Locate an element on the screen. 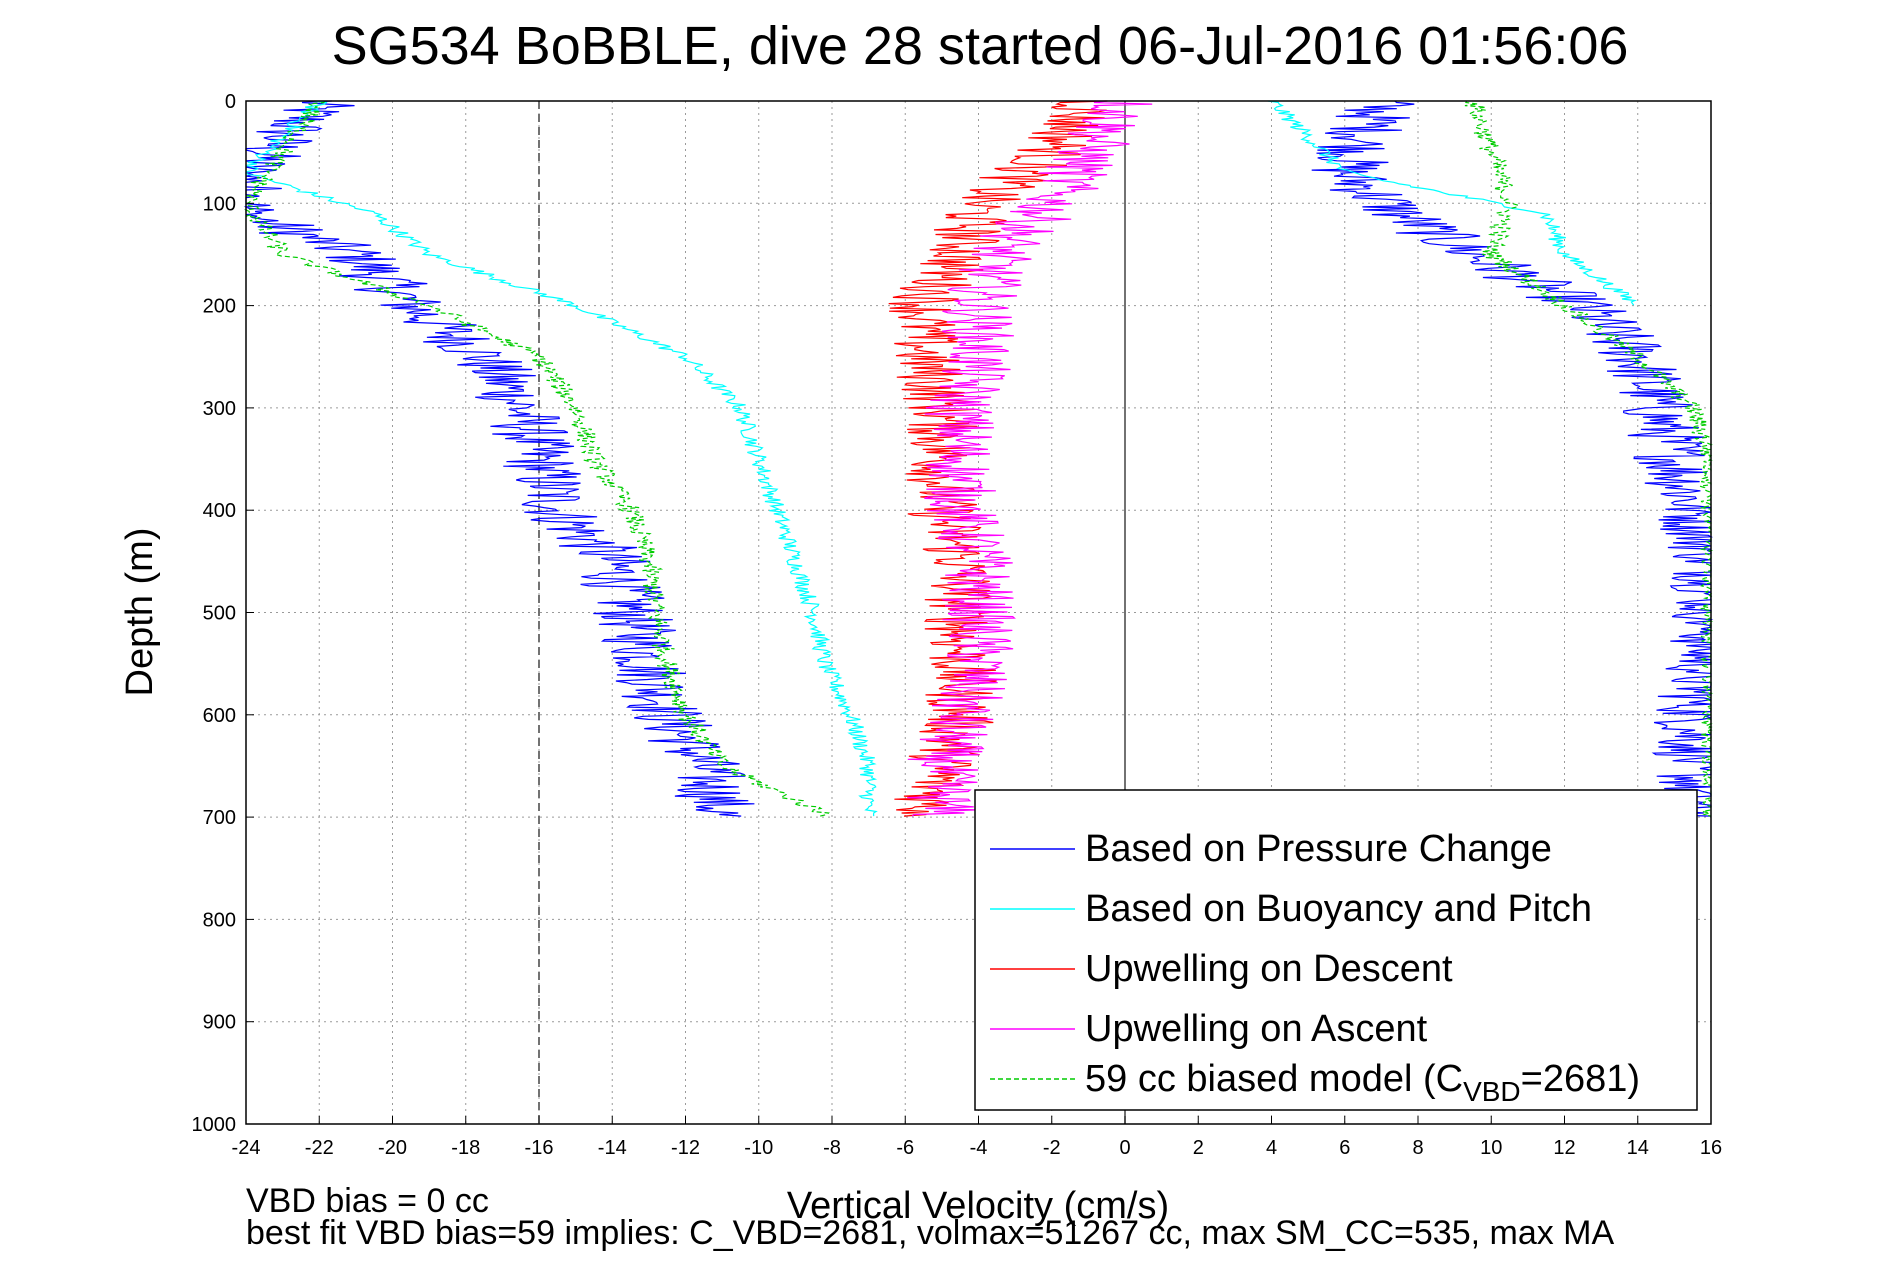 The height and width of the screenshot is (1262, 1891). y-tick-label: 600 is located at coordinates (219, 716).